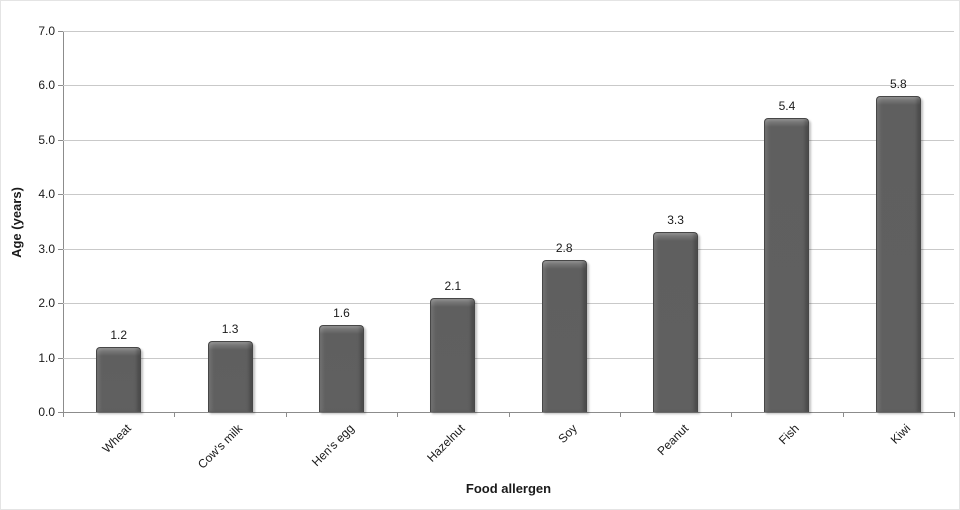  Describe the element at coordinates (446, 443) in the screenshot. I see `category-tick-label-text: Hazelnut` at that location.